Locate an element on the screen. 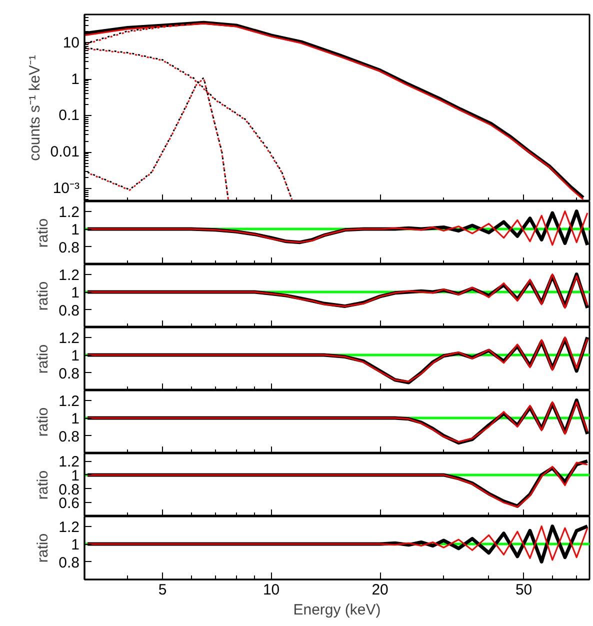 The height and width of the screenshot is (626, 593). x-tick-label: 50 is located at coordinates (523, 590).